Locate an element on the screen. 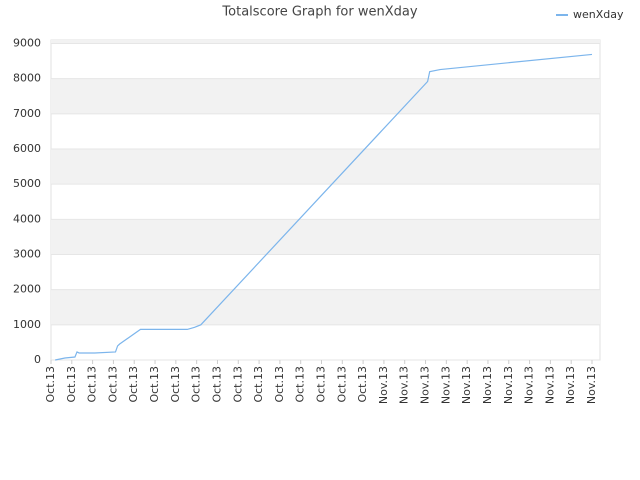  y-tick-label: 1000 is located at coordinates (27, 324).